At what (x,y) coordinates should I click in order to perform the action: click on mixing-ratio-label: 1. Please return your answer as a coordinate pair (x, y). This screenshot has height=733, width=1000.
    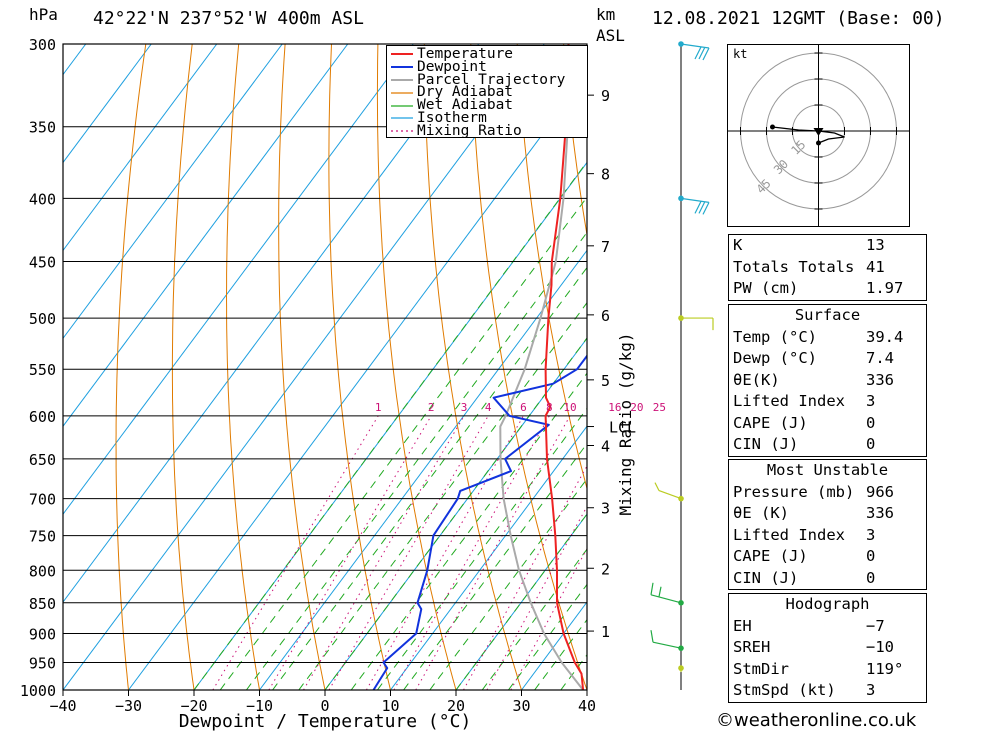
    Looking at the image, I should click on (378, 407).